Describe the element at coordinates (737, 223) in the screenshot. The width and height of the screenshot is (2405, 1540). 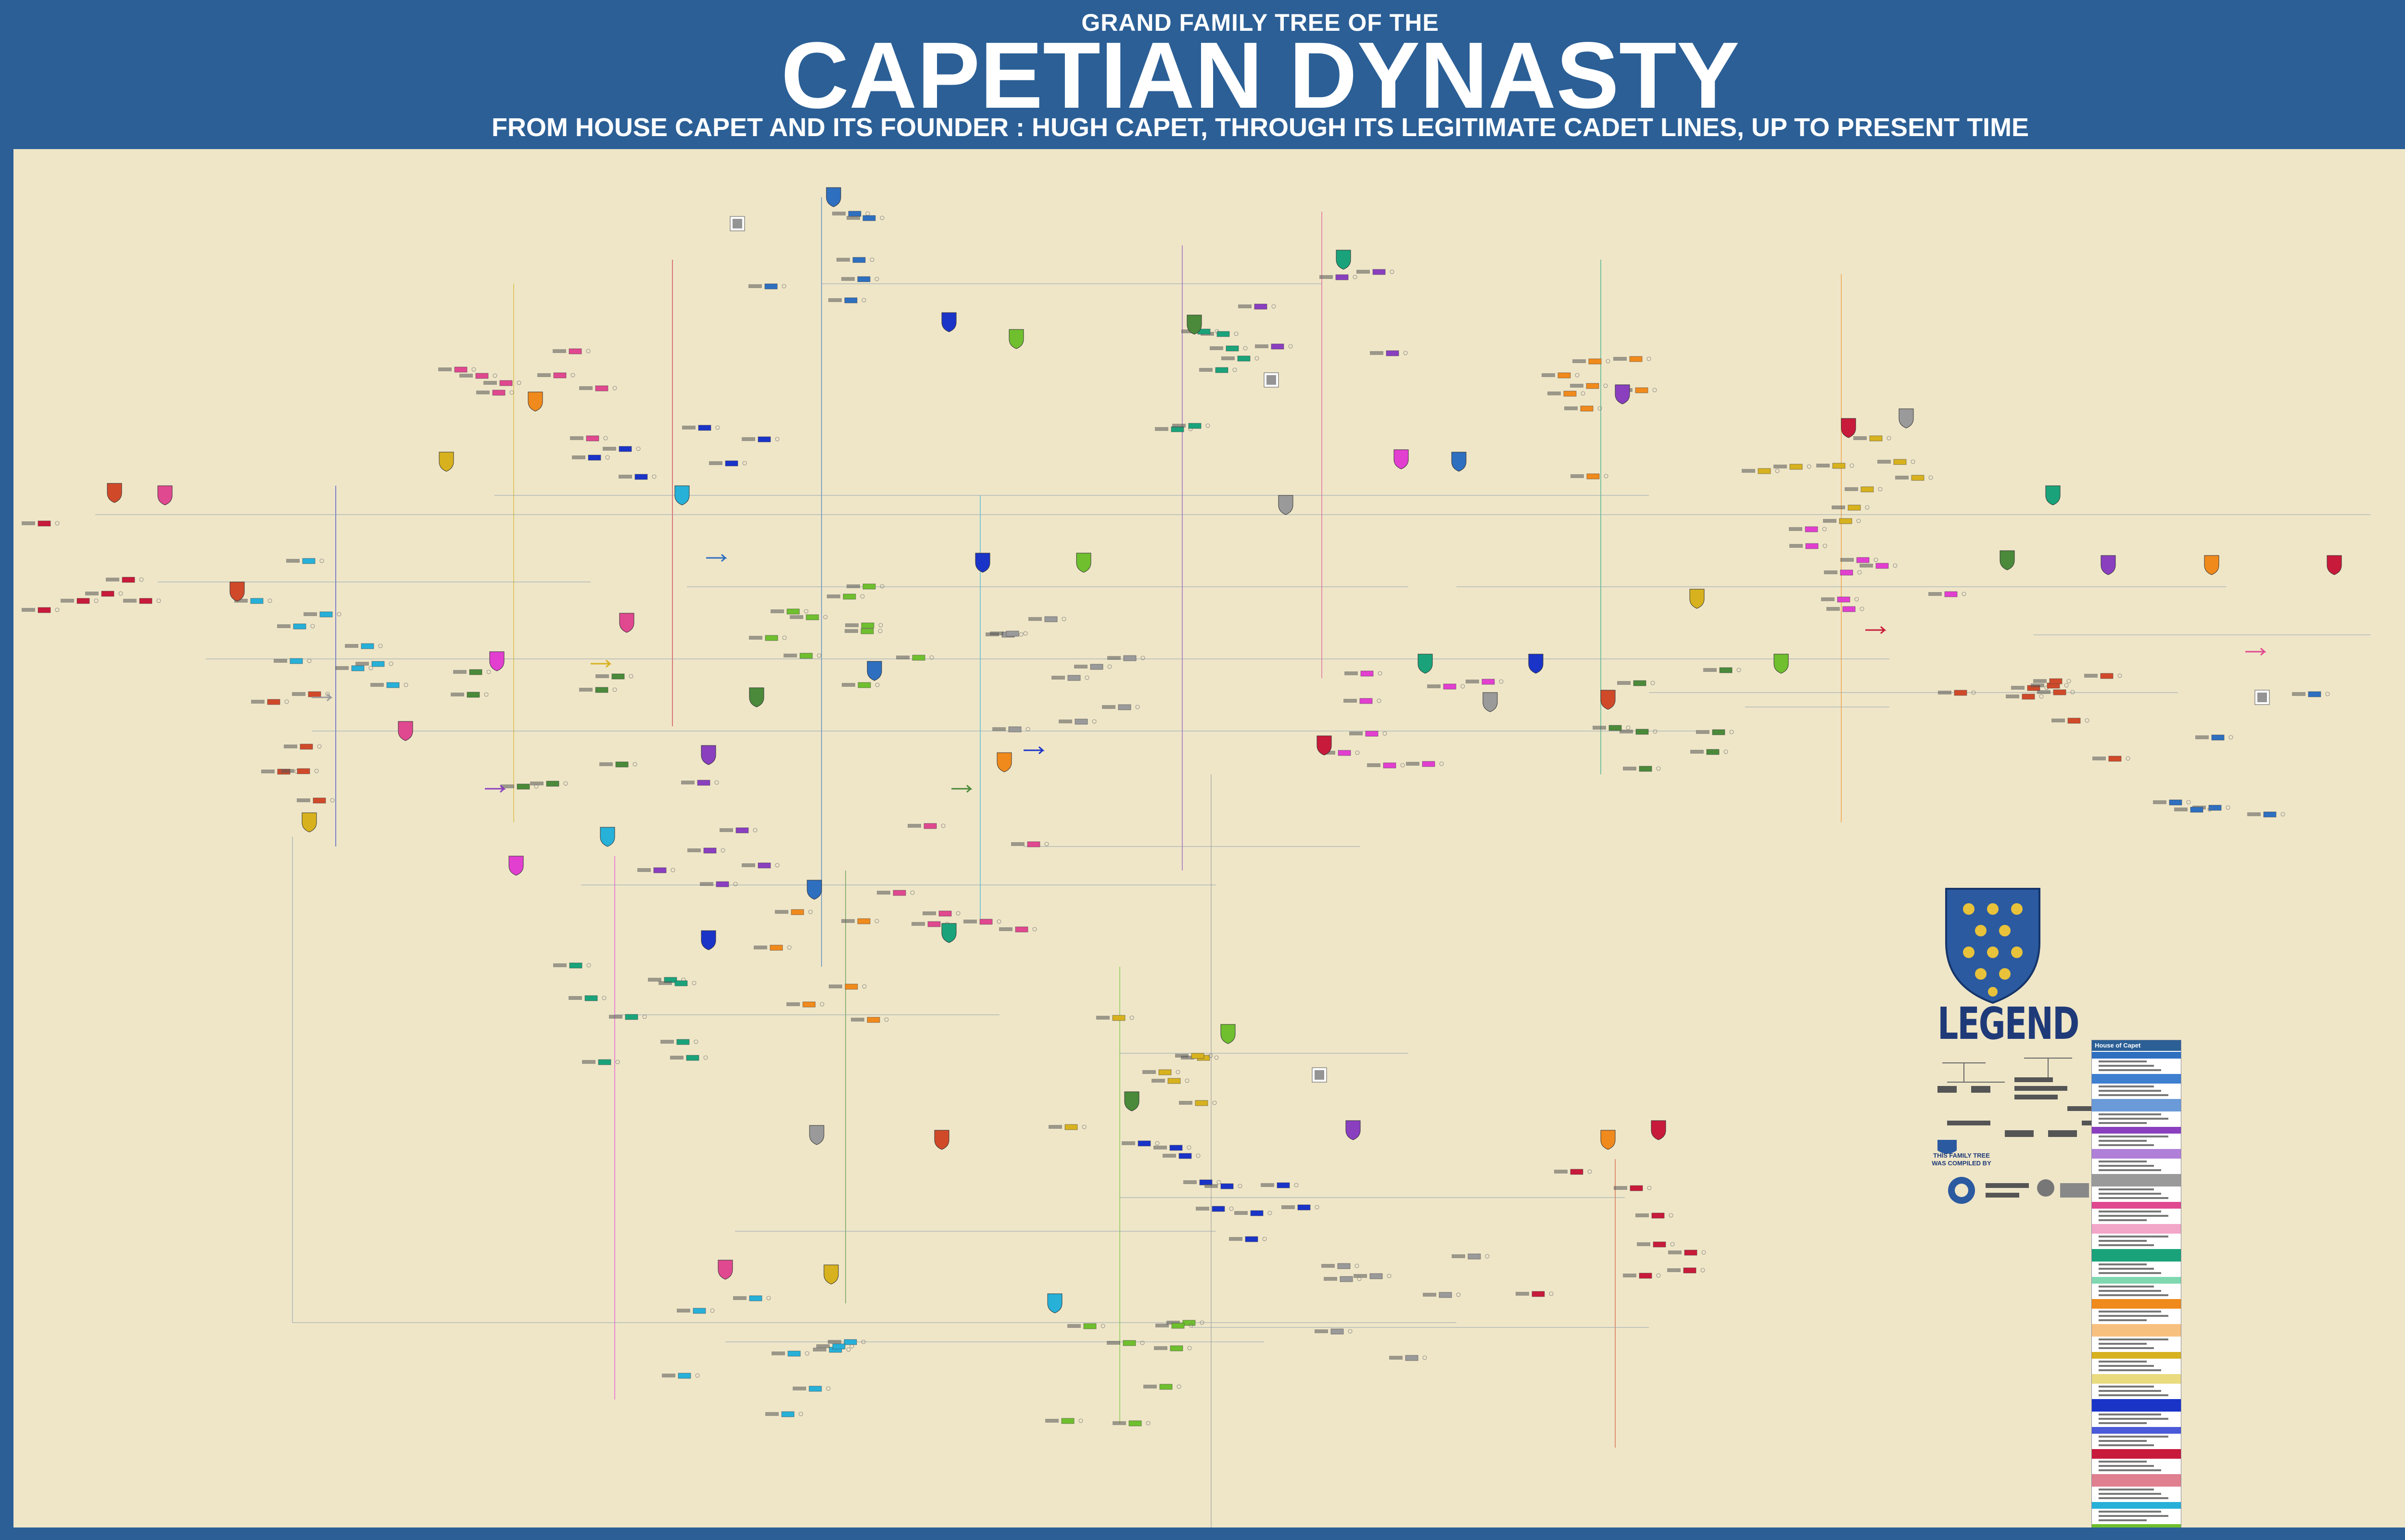
I see `qr-code-pattern` at that location.